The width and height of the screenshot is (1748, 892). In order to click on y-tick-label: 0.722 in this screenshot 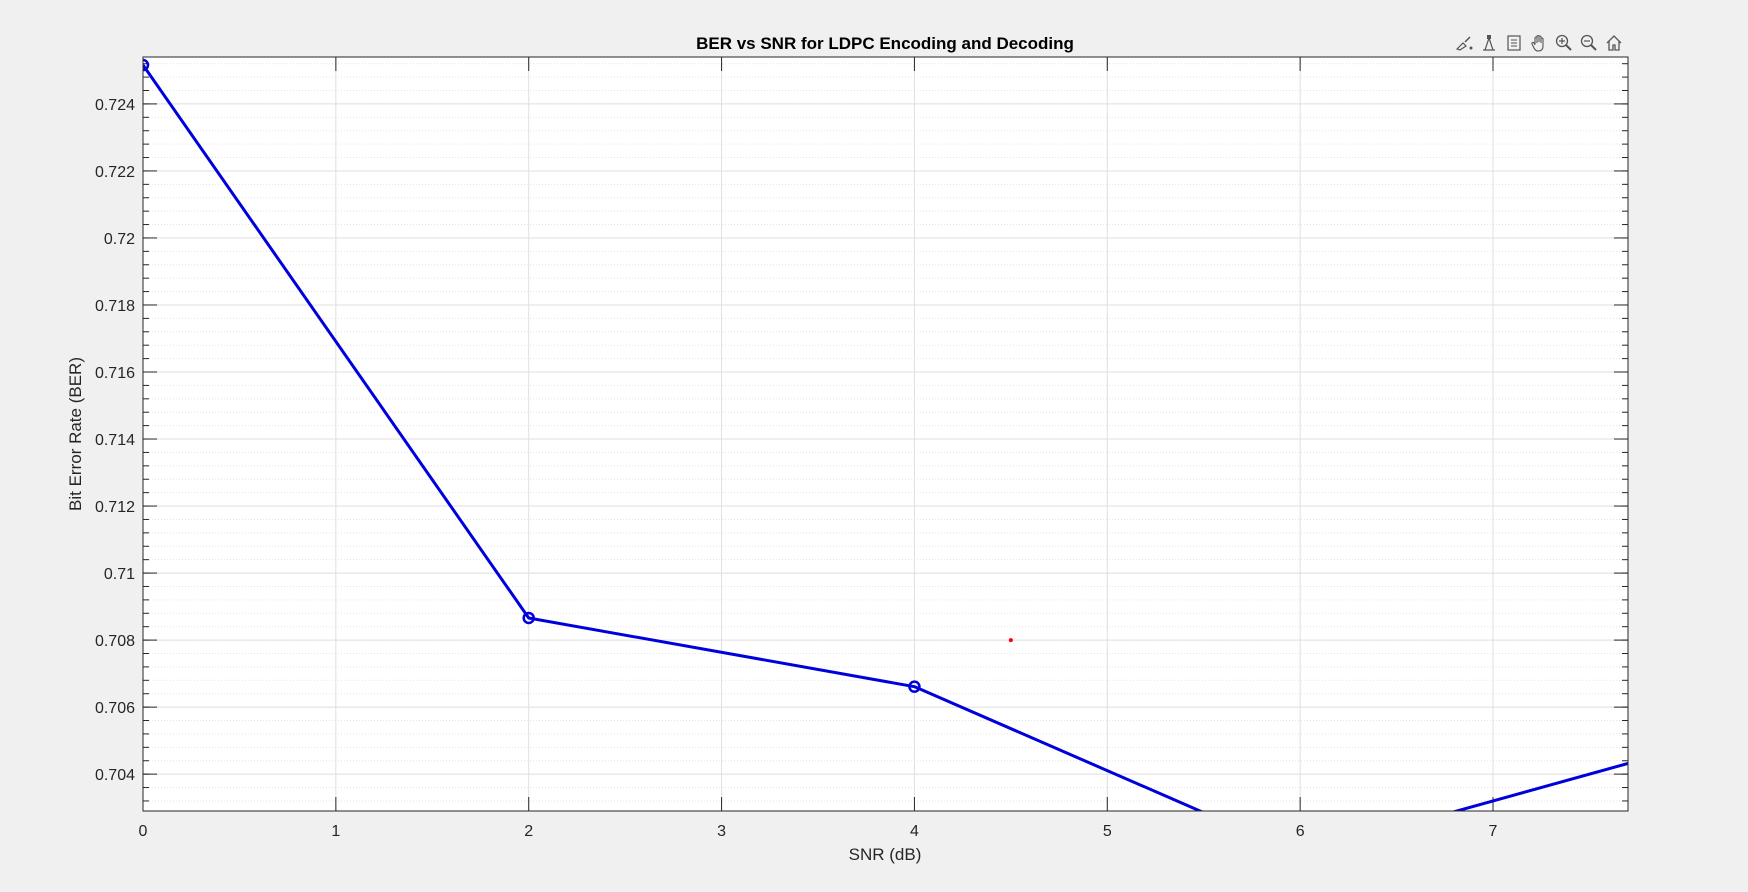, I will do `click(115, 172)`.